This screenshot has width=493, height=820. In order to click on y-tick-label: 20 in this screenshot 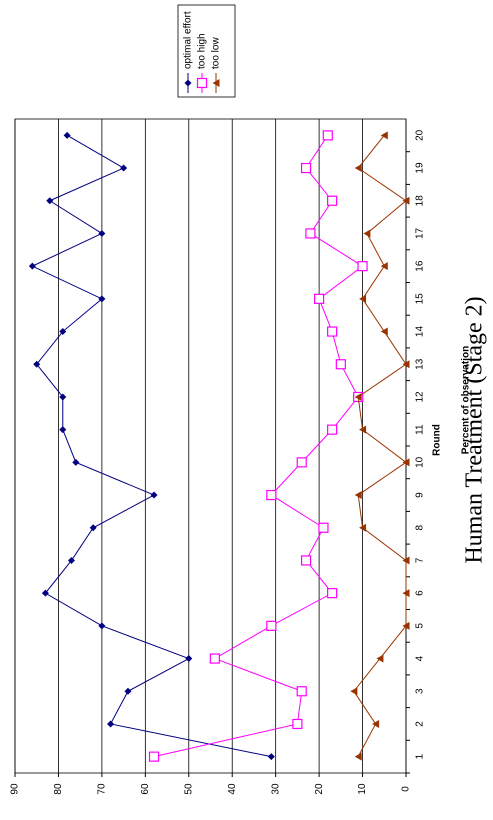, I will do `click(319, 789)`.